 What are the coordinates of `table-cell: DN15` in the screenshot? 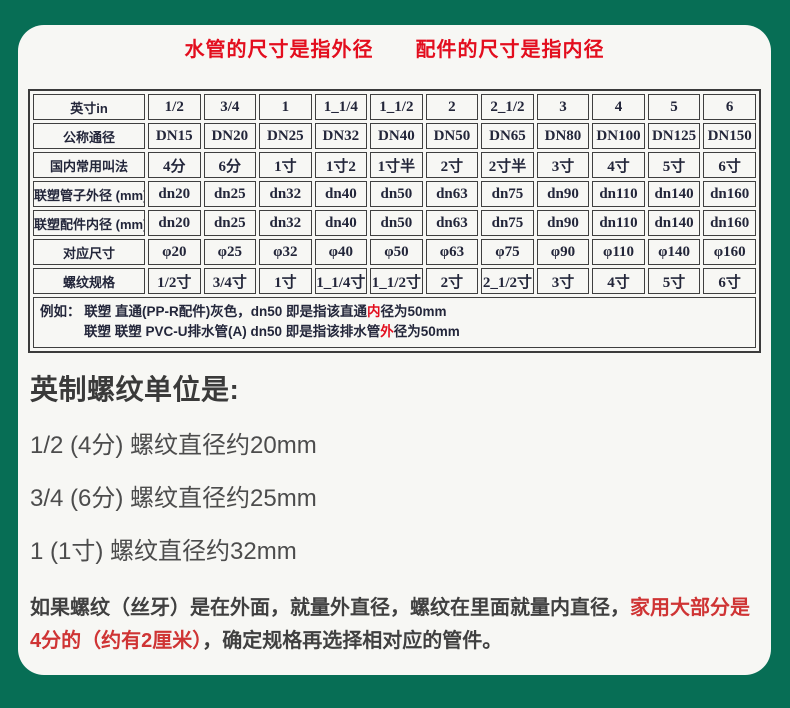 It's located at (174, 136).